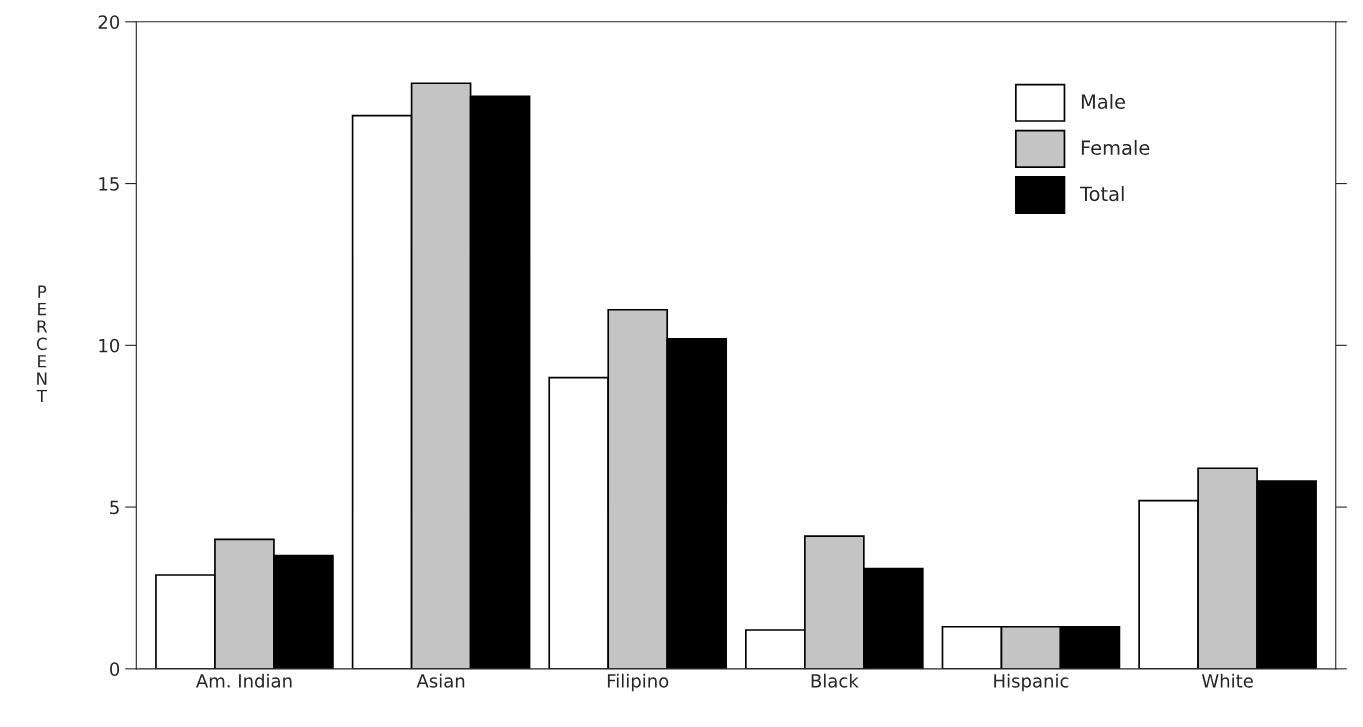  I want to click on x-tick-label: Filipino, so click(638, 682).